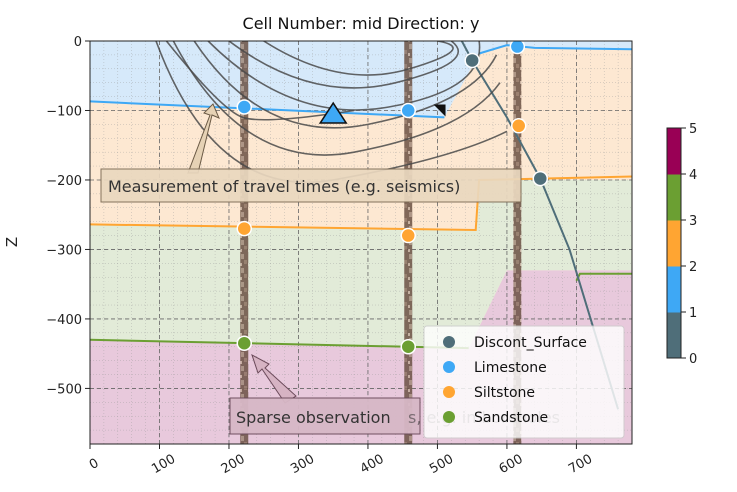 This screenshot has width=737, height=492. What do you see at coordinates (64, 111) in the screenshot?
I see `y-tick-label: −100` at bounding box center [64, 111].